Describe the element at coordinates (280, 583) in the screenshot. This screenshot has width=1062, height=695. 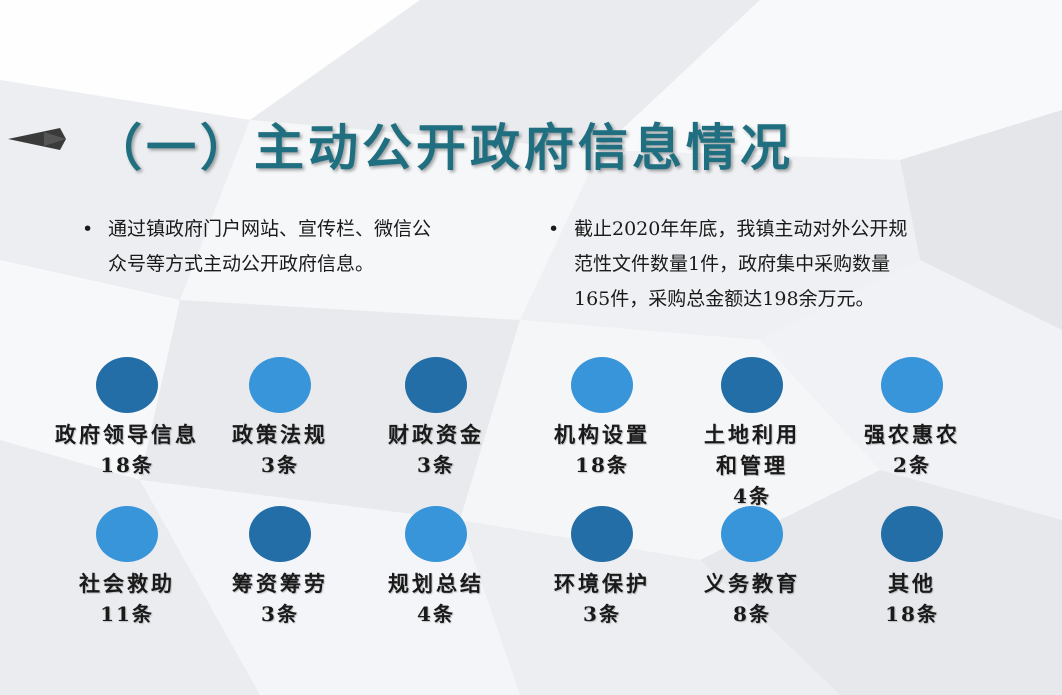
I see `category-label: 筹资筹劳` at that location.